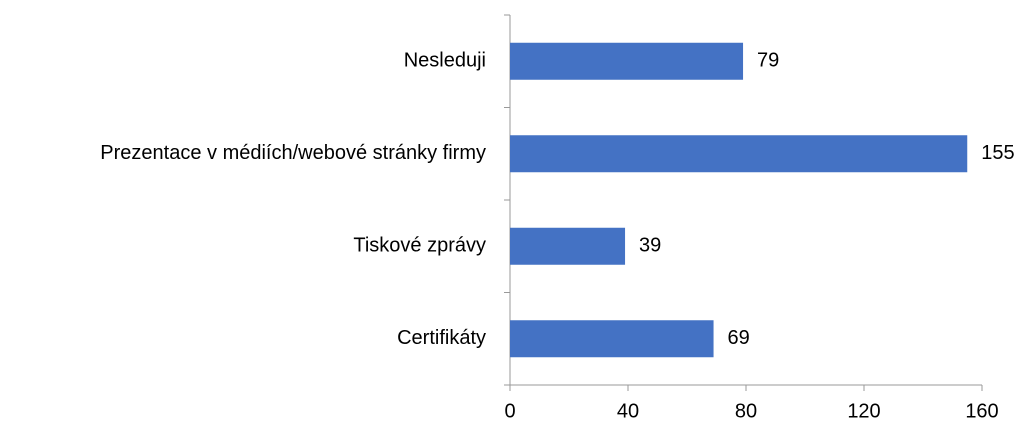  What do you see at coordinates (863, 411) in the screenshot?
I see `x-tick-label: 120` at bounding box center [863, 411].